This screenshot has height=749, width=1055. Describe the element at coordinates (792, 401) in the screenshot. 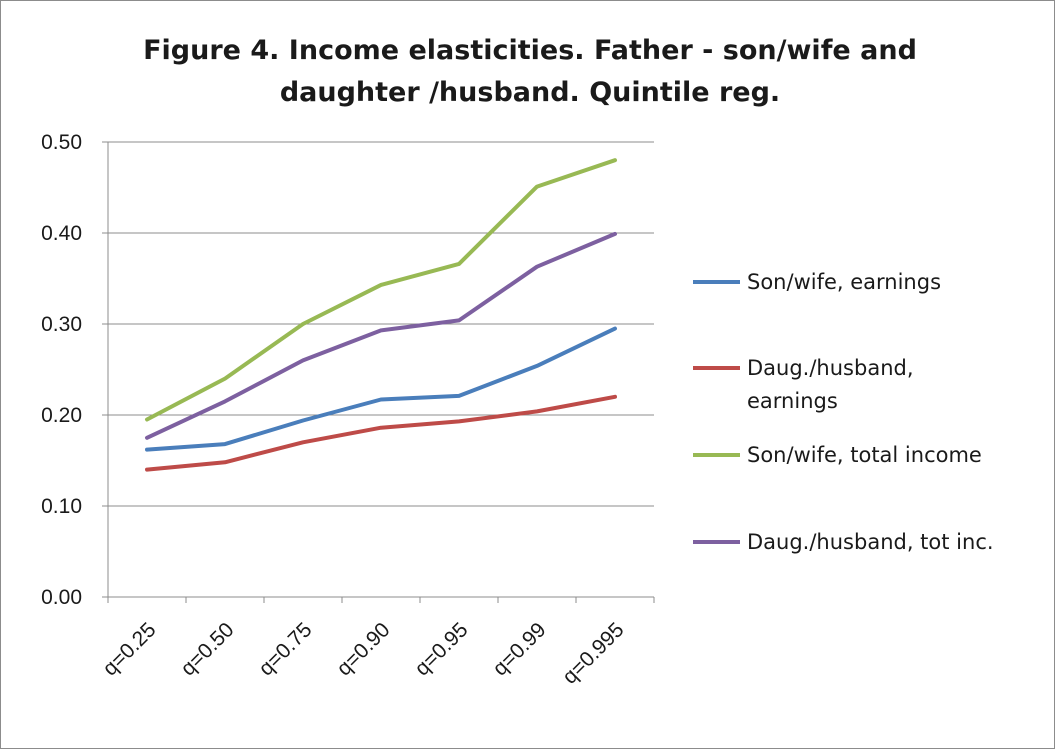

I see `legend-label: earnings` at that location.